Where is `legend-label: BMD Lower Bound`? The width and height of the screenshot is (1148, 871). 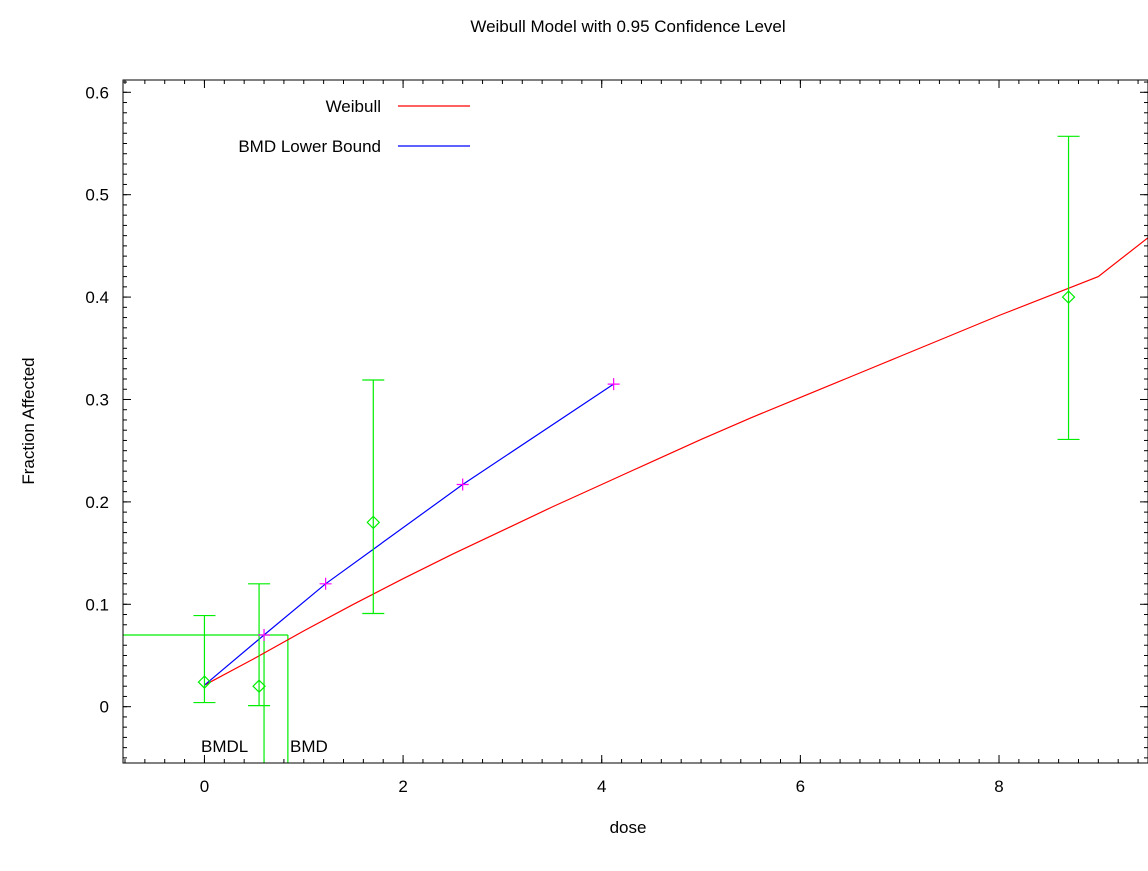
legend-label: BMD Lower Bound is located at coordinates (309, 146).